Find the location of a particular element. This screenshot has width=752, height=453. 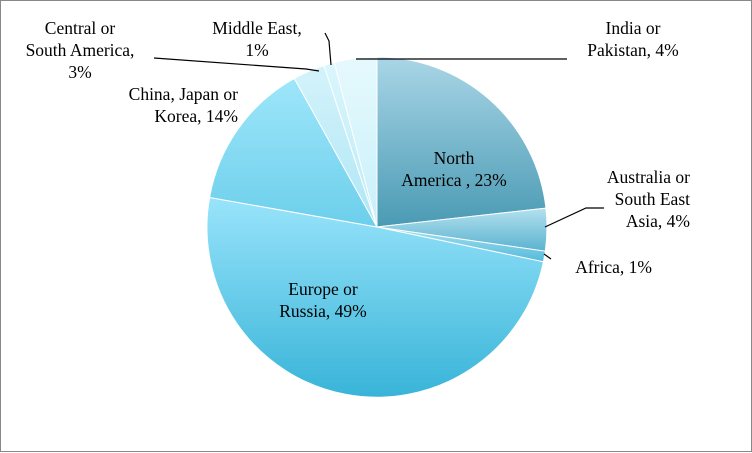

slice-label-africa: Africa, 1% is located at coordinates (613, 267).